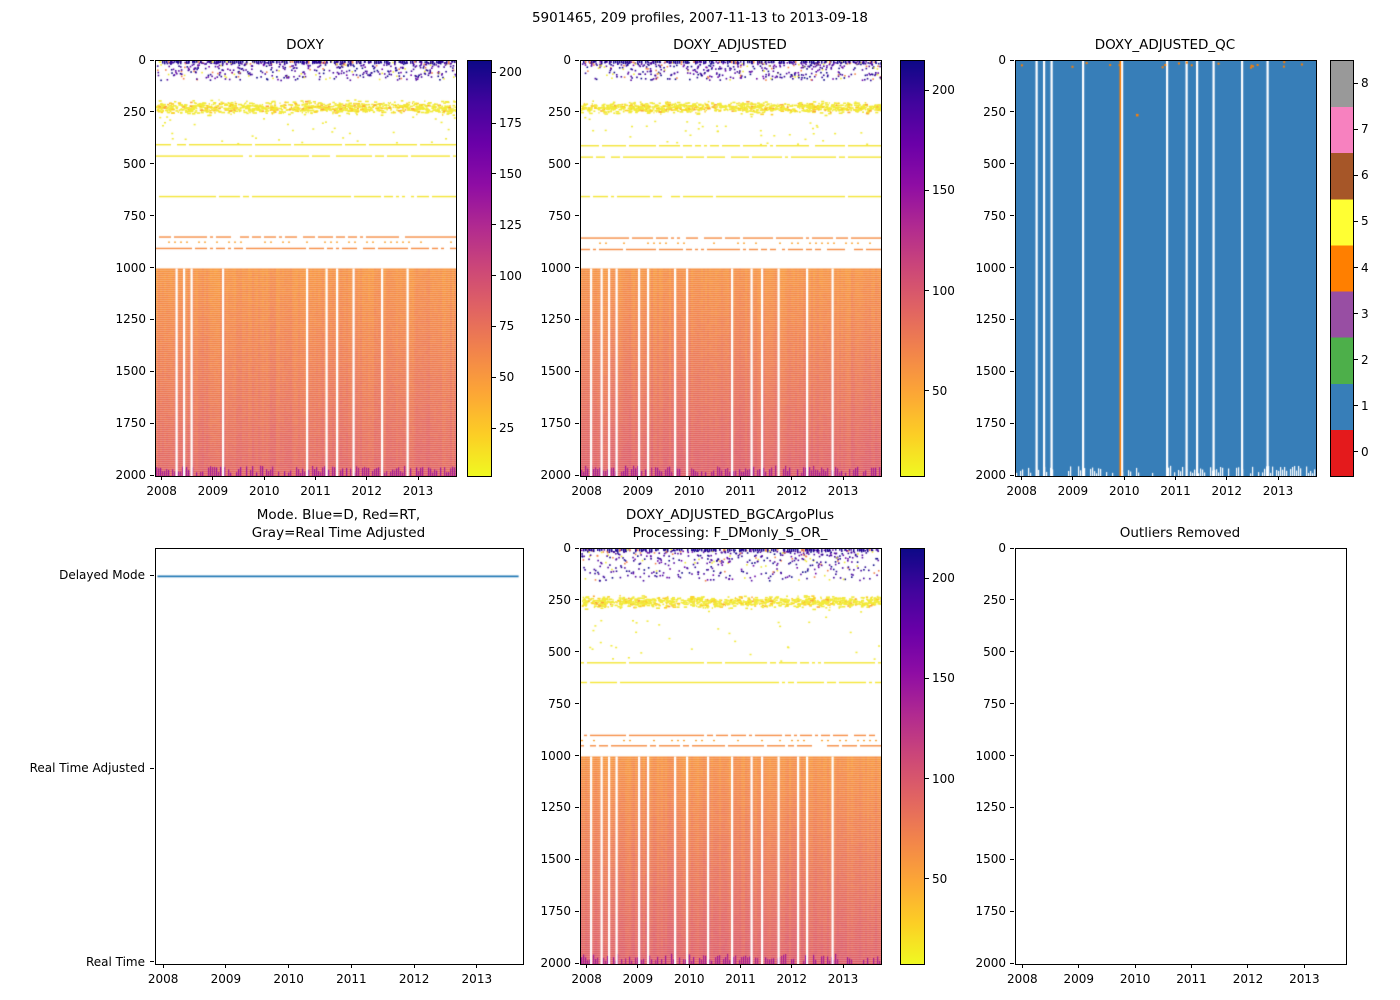  What do you see at coordinates (134, 215) in the screenshot?
I see `doxy-y-tick-label: 750` at bounding box center [134, 215].